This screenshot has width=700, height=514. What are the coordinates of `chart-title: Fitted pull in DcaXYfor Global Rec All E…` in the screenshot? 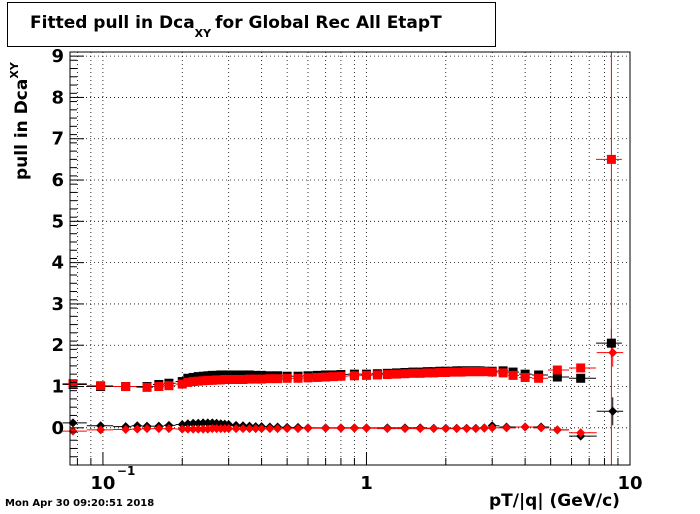 It's located at (236, 26).